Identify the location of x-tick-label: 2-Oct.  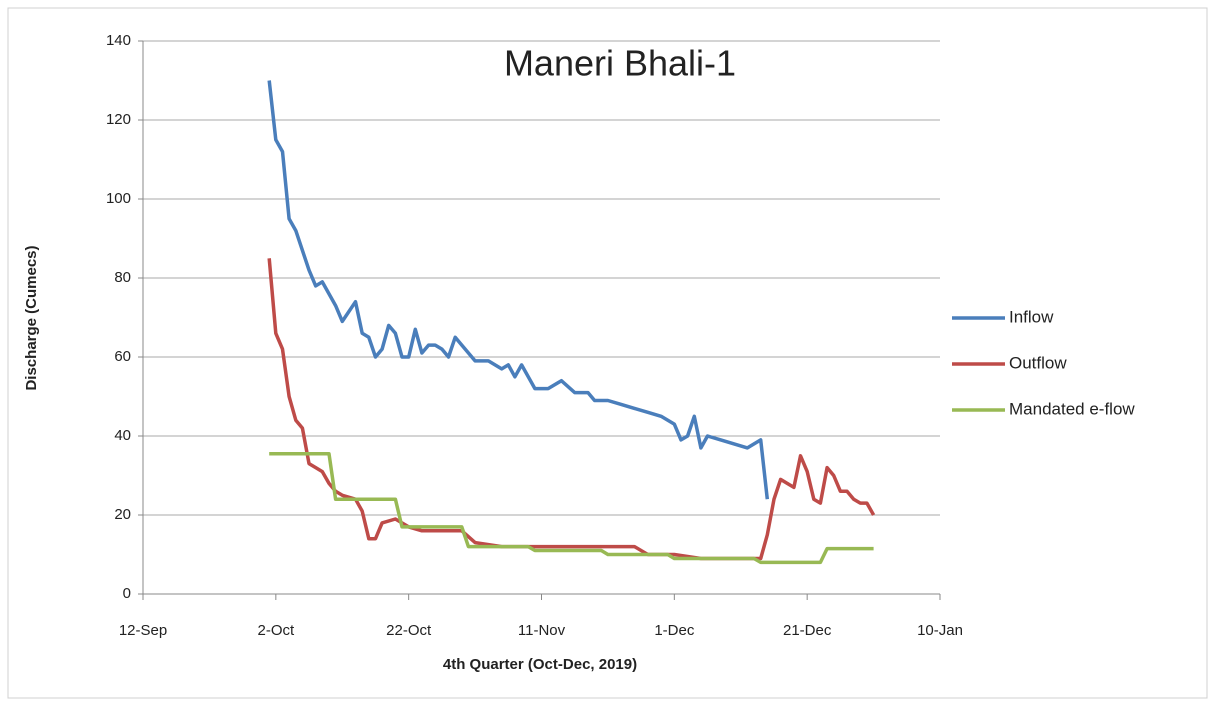
(276, 630).